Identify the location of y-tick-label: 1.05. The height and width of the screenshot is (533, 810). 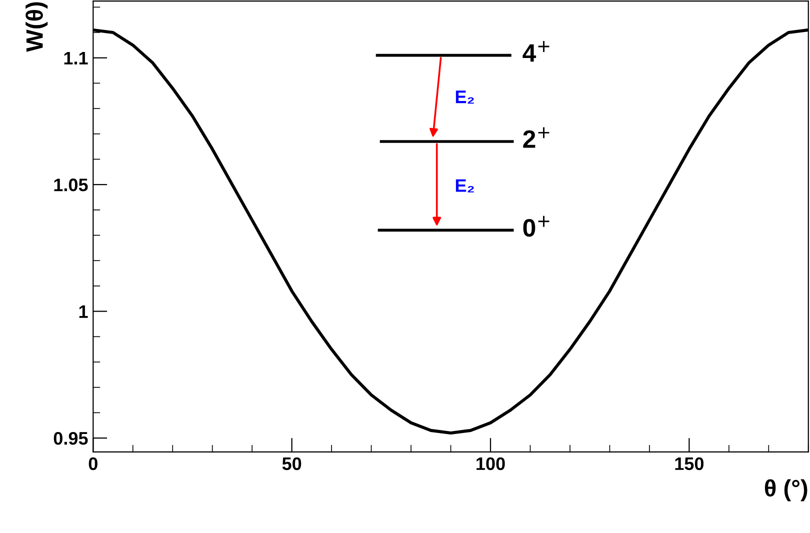
(71, 185).